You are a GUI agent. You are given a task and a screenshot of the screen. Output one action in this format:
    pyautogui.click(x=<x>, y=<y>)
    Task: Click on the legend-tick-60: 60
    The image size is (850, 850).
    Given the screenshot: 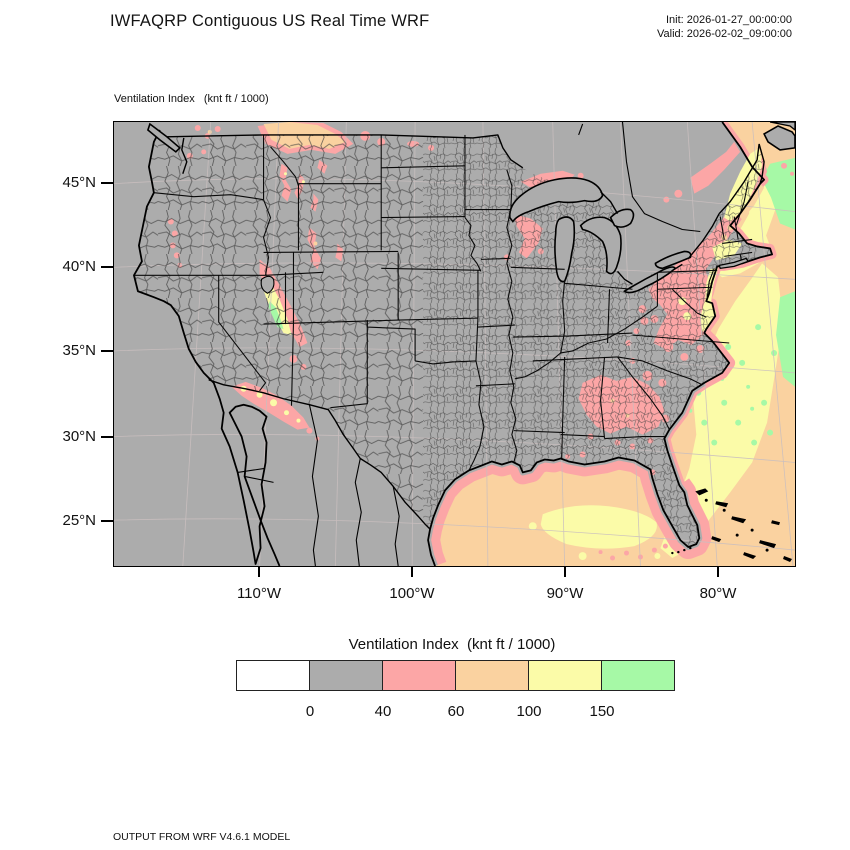 What is the action you would take?
    pyautogui.click(x=456, y=711)
    